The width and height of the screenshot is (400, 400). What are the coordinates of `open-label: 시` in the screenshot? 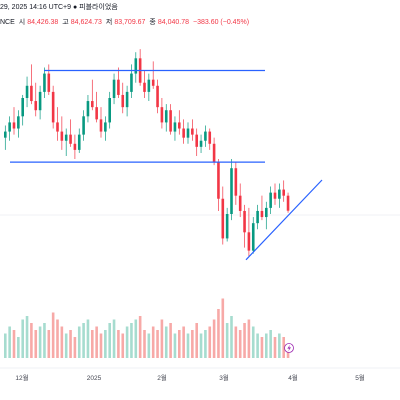 It's located at (22, 22).